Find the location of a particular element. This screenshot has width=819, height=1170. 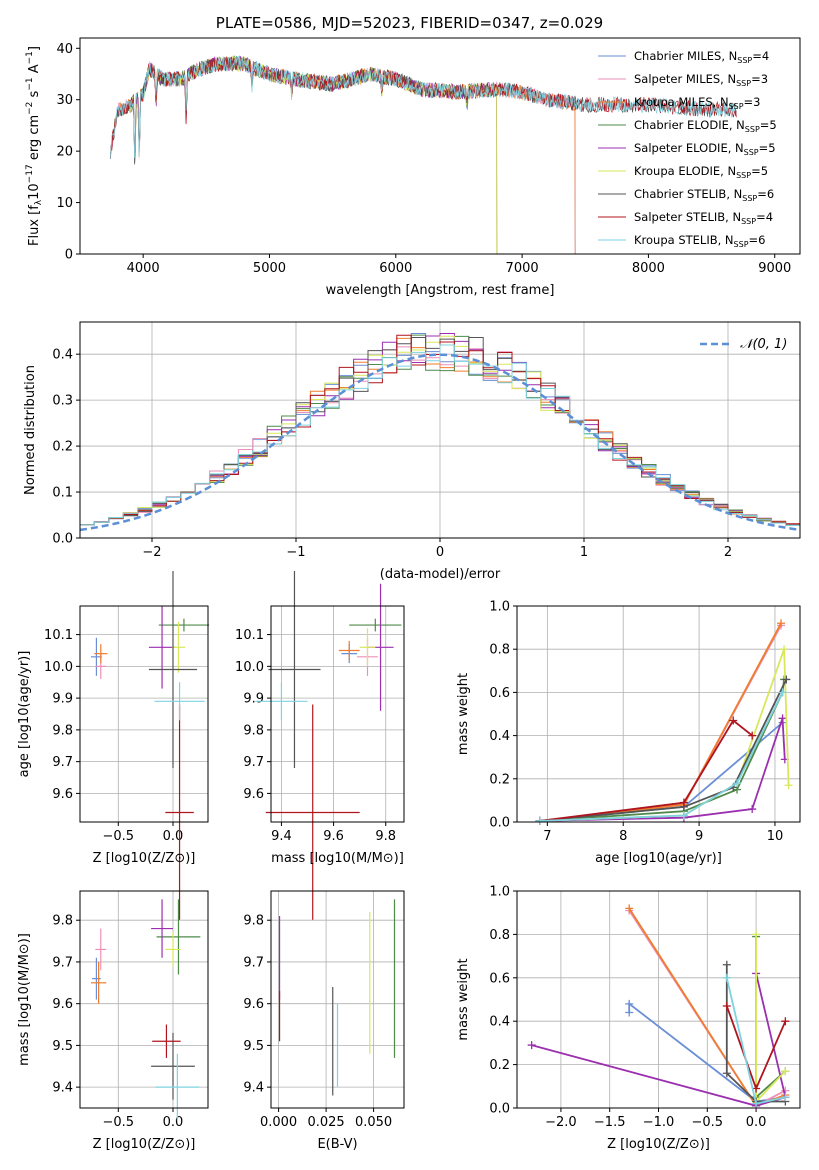

tick-label-x: −2 is located at coordinates (151, 552).